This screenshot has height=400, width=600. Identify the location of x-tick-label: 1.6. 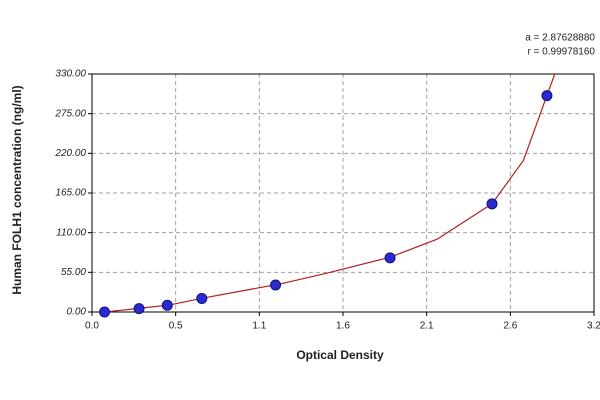
(343, 326).